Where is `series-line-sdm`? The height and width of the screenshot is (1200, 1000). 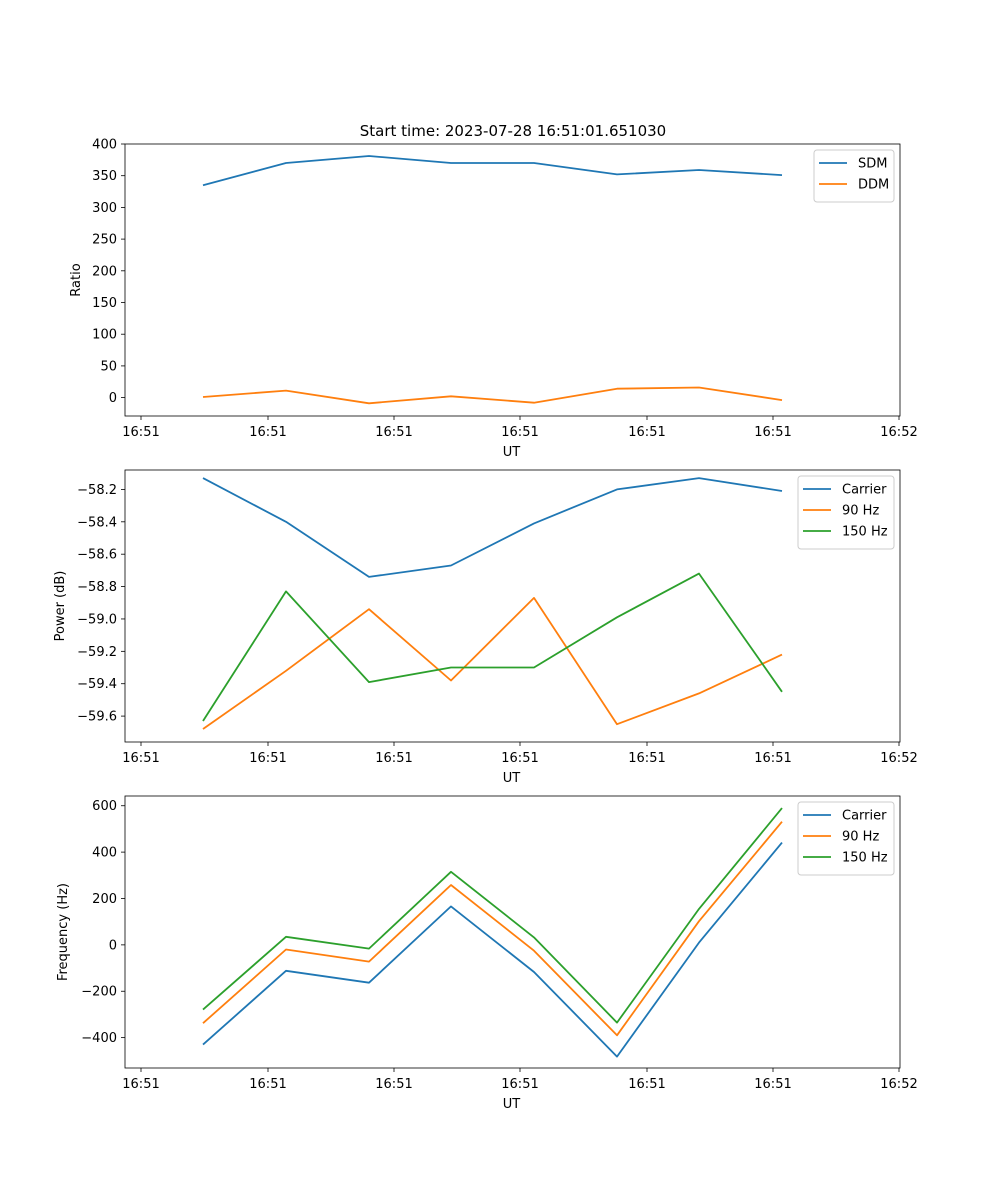 series-line-sdm is located at coordinates (492, 171).